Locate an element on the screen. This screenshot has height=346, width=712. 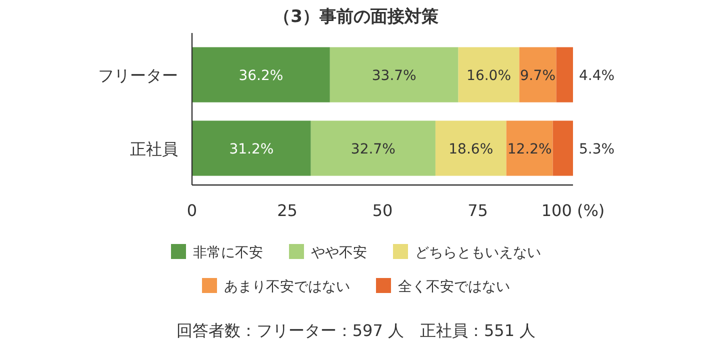
y-tick-label: 正社員 is located at coordinates (154, 148).